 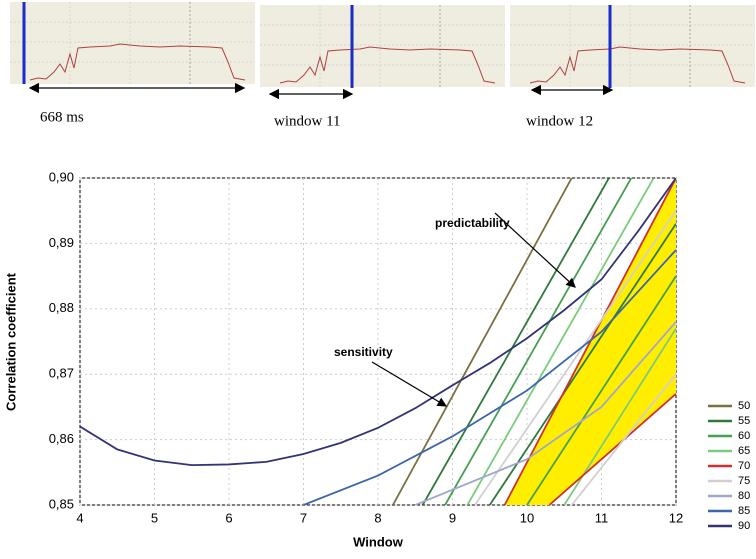 I want to click on y-tick-label: 0,90, so click(x=61, y=176).